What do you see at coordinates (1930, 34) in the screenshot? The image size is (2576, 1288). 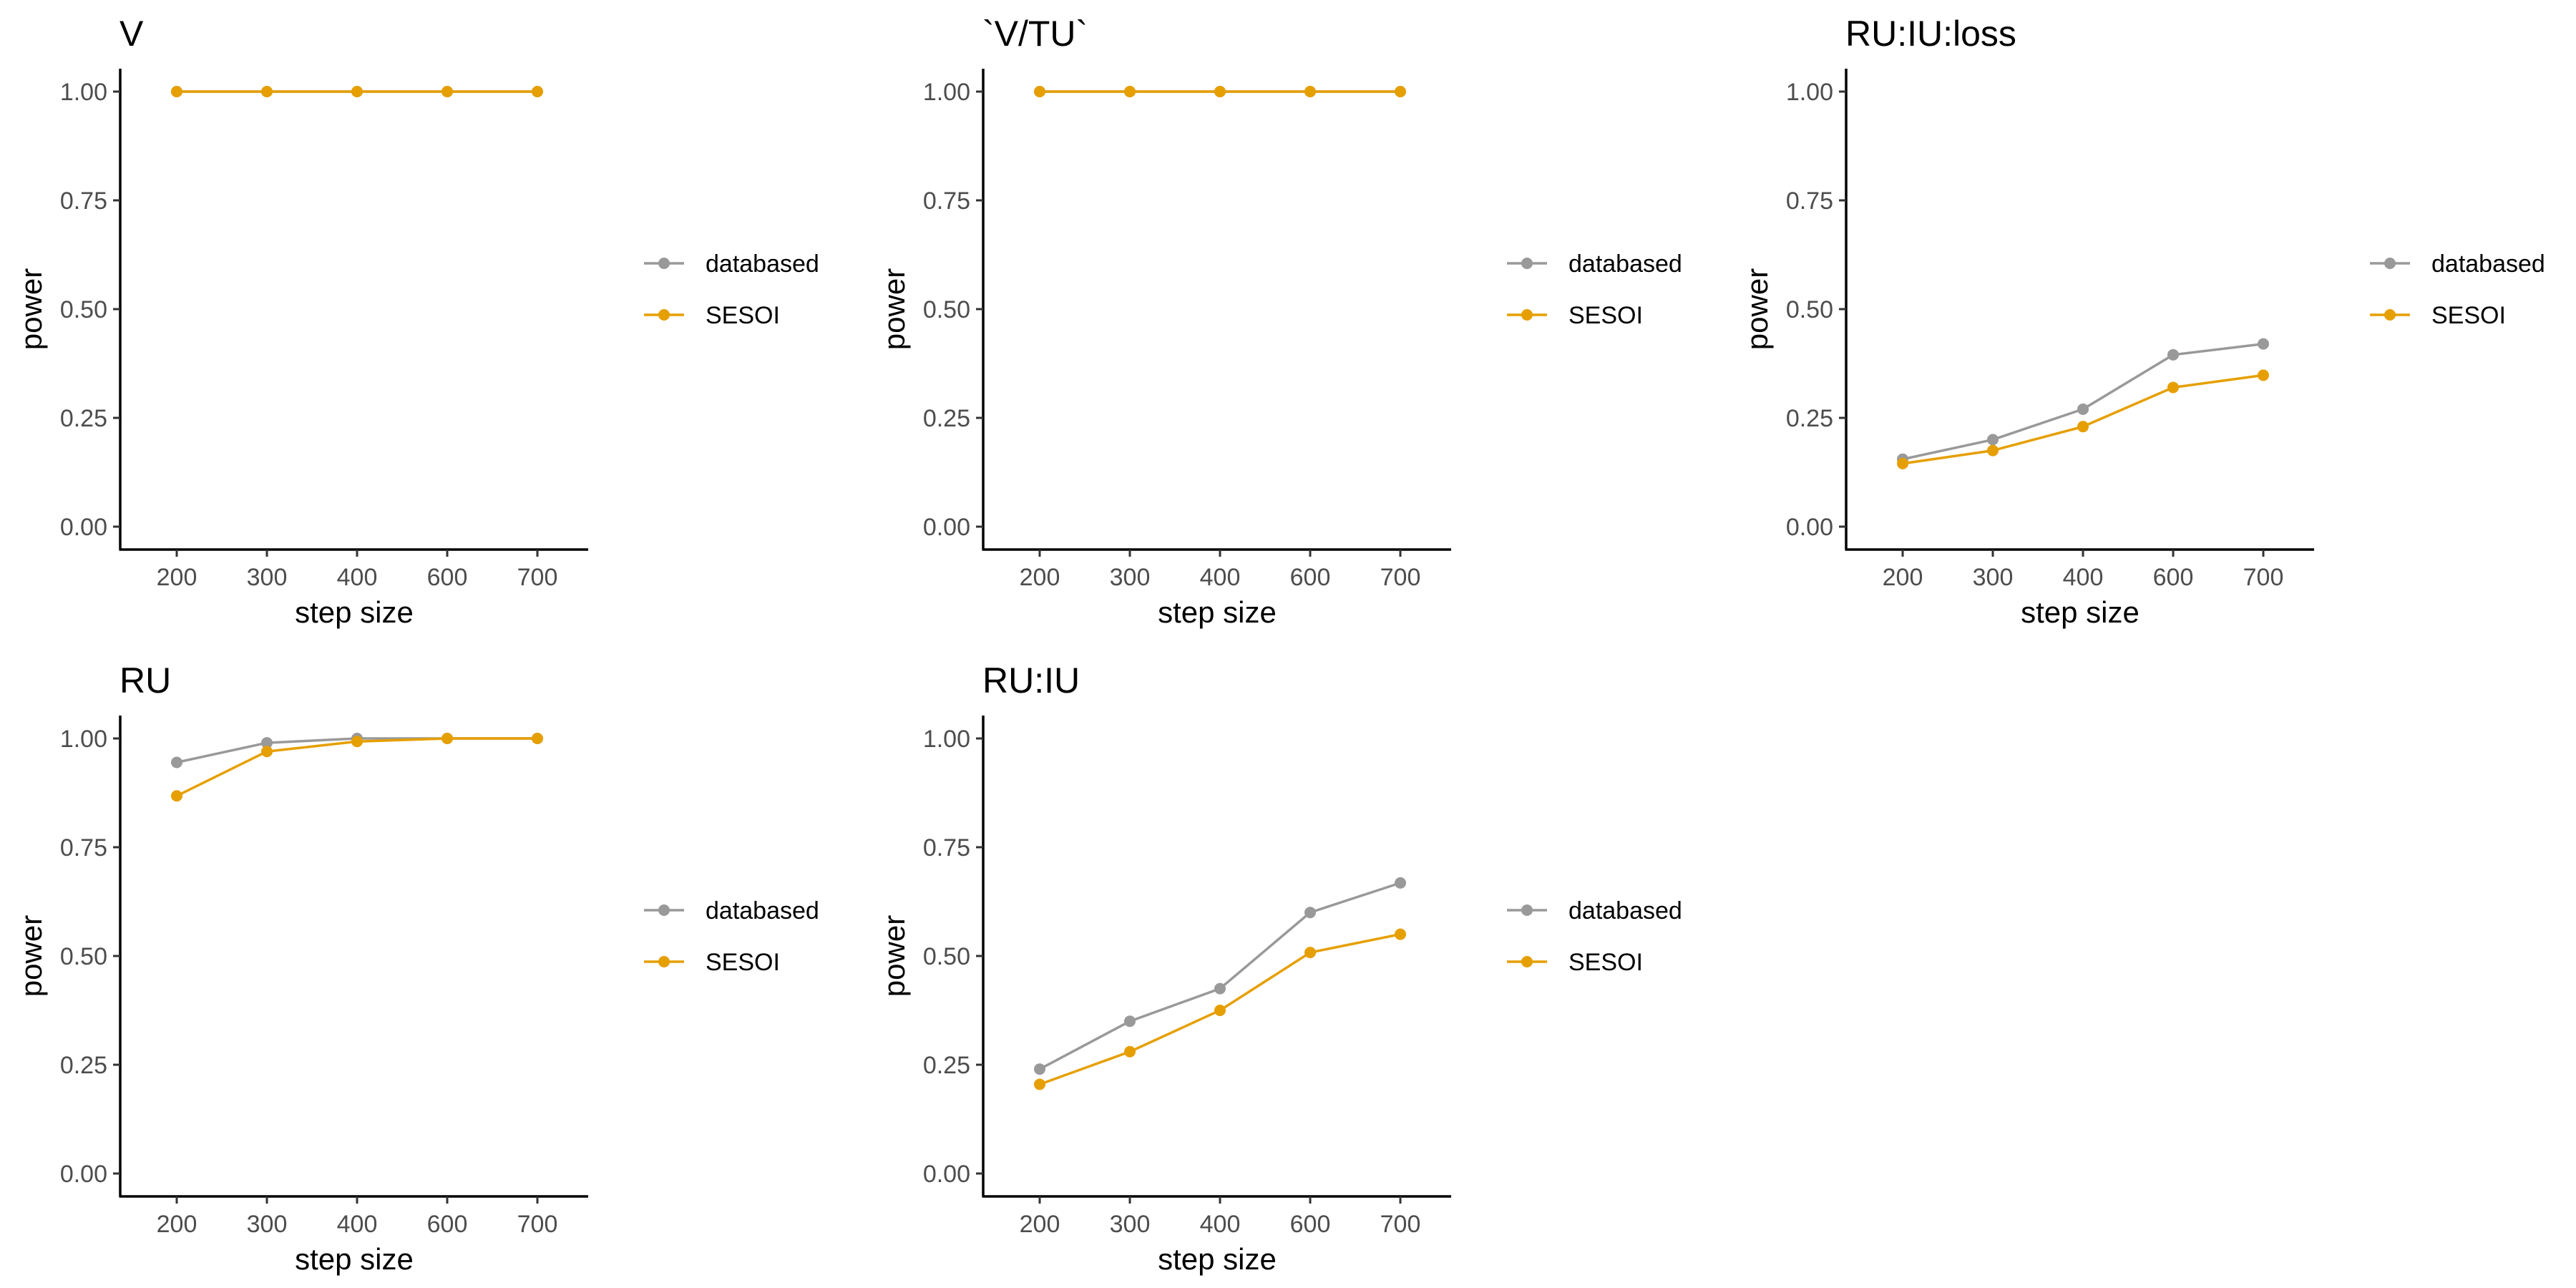 I see `panel-title: RU:IU:loss` at bounding box center [1930, 34].